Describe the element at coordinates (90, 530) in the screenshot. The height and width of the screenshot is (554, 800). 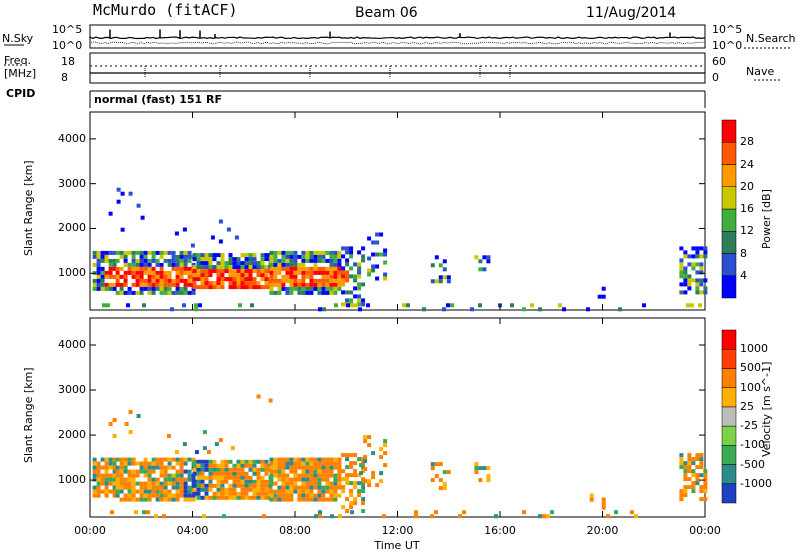
I see `x-tick-label: 00:00` at that location.